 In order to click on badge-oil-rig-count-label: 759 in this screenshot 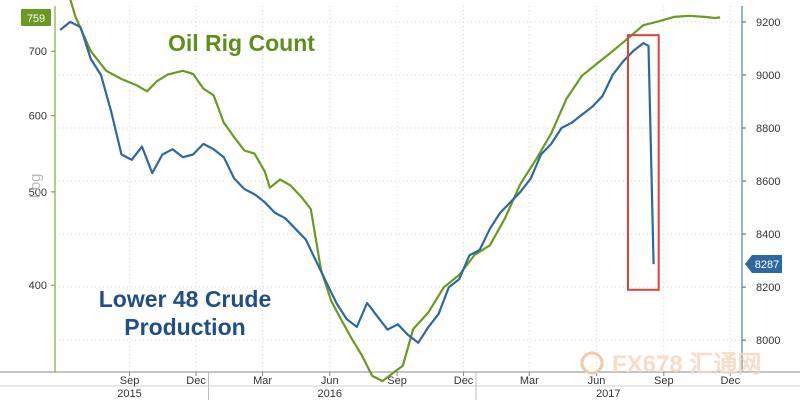, I will do `click(36, 19)`.